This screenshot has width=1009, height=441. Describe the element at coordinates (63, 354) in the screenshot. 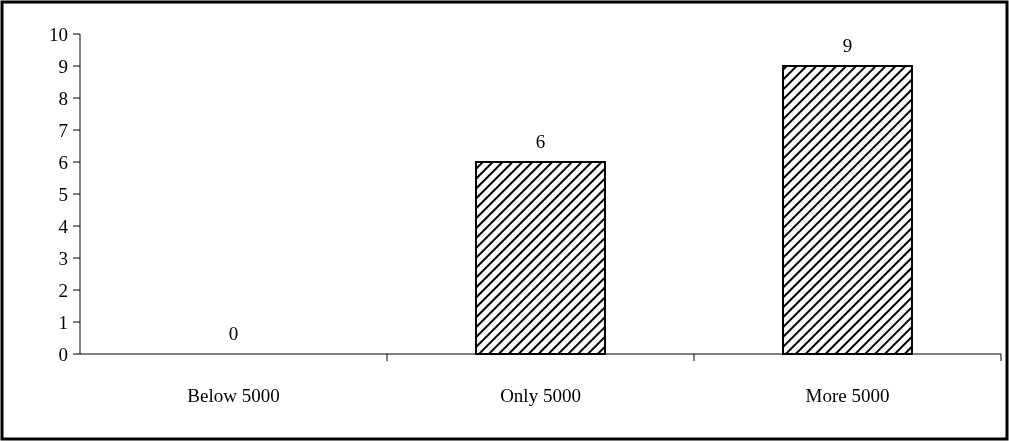

I see `y-tick-label: 0` at that location.